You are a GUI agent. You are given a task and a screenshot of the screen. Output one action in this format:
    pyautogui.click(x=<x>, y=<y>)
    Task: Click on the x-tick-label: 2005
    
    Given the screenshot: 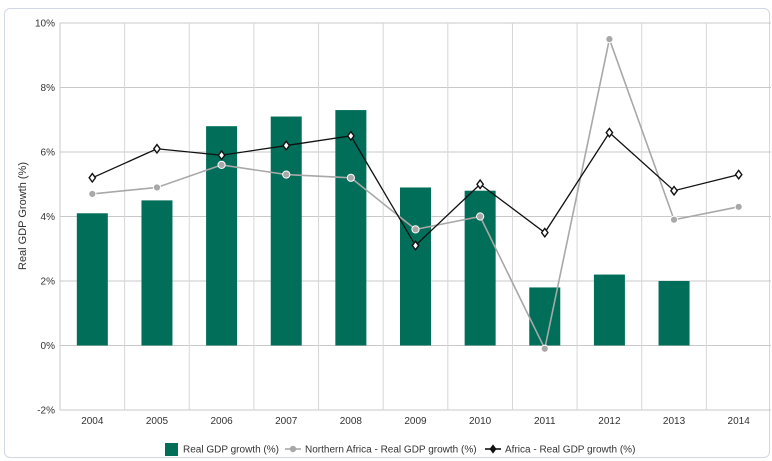 What is the action you would take?
    pyautogui.click(x=157, y=421)
    